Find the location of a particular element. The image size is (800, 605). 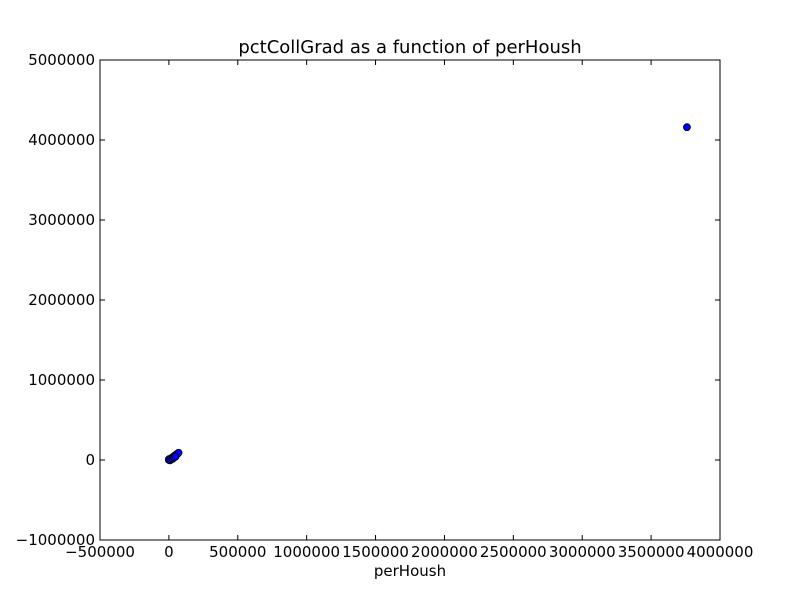

y-tick-label: 4000000 is located at coordinates (61, 140).